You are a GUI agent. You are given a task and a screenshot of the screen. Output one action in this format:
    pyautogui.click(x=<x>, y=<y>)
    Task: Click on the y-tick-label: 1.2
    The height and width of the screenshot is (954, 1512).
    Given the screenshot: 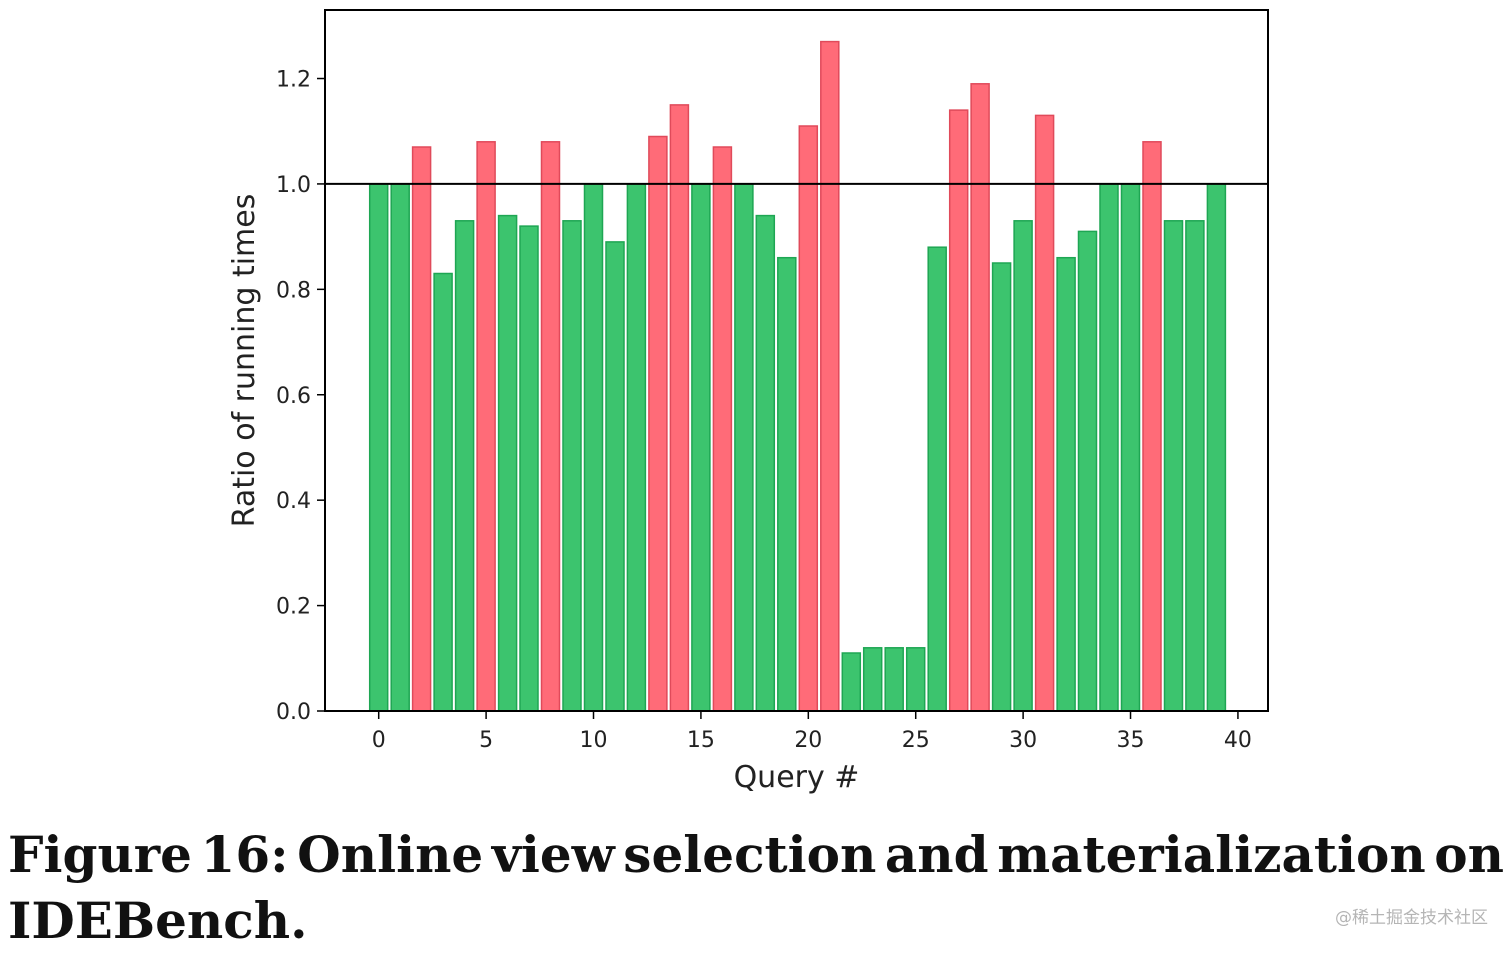 What is the action you would take?
    pyautogui.click(x=293, y=80)
    